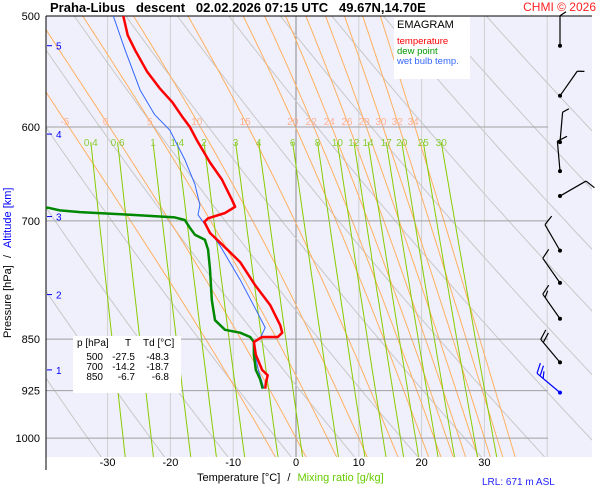  Describe the element at coordinates (123, 367) in the screenshot. I see `table-cell: -14.2` at that location.